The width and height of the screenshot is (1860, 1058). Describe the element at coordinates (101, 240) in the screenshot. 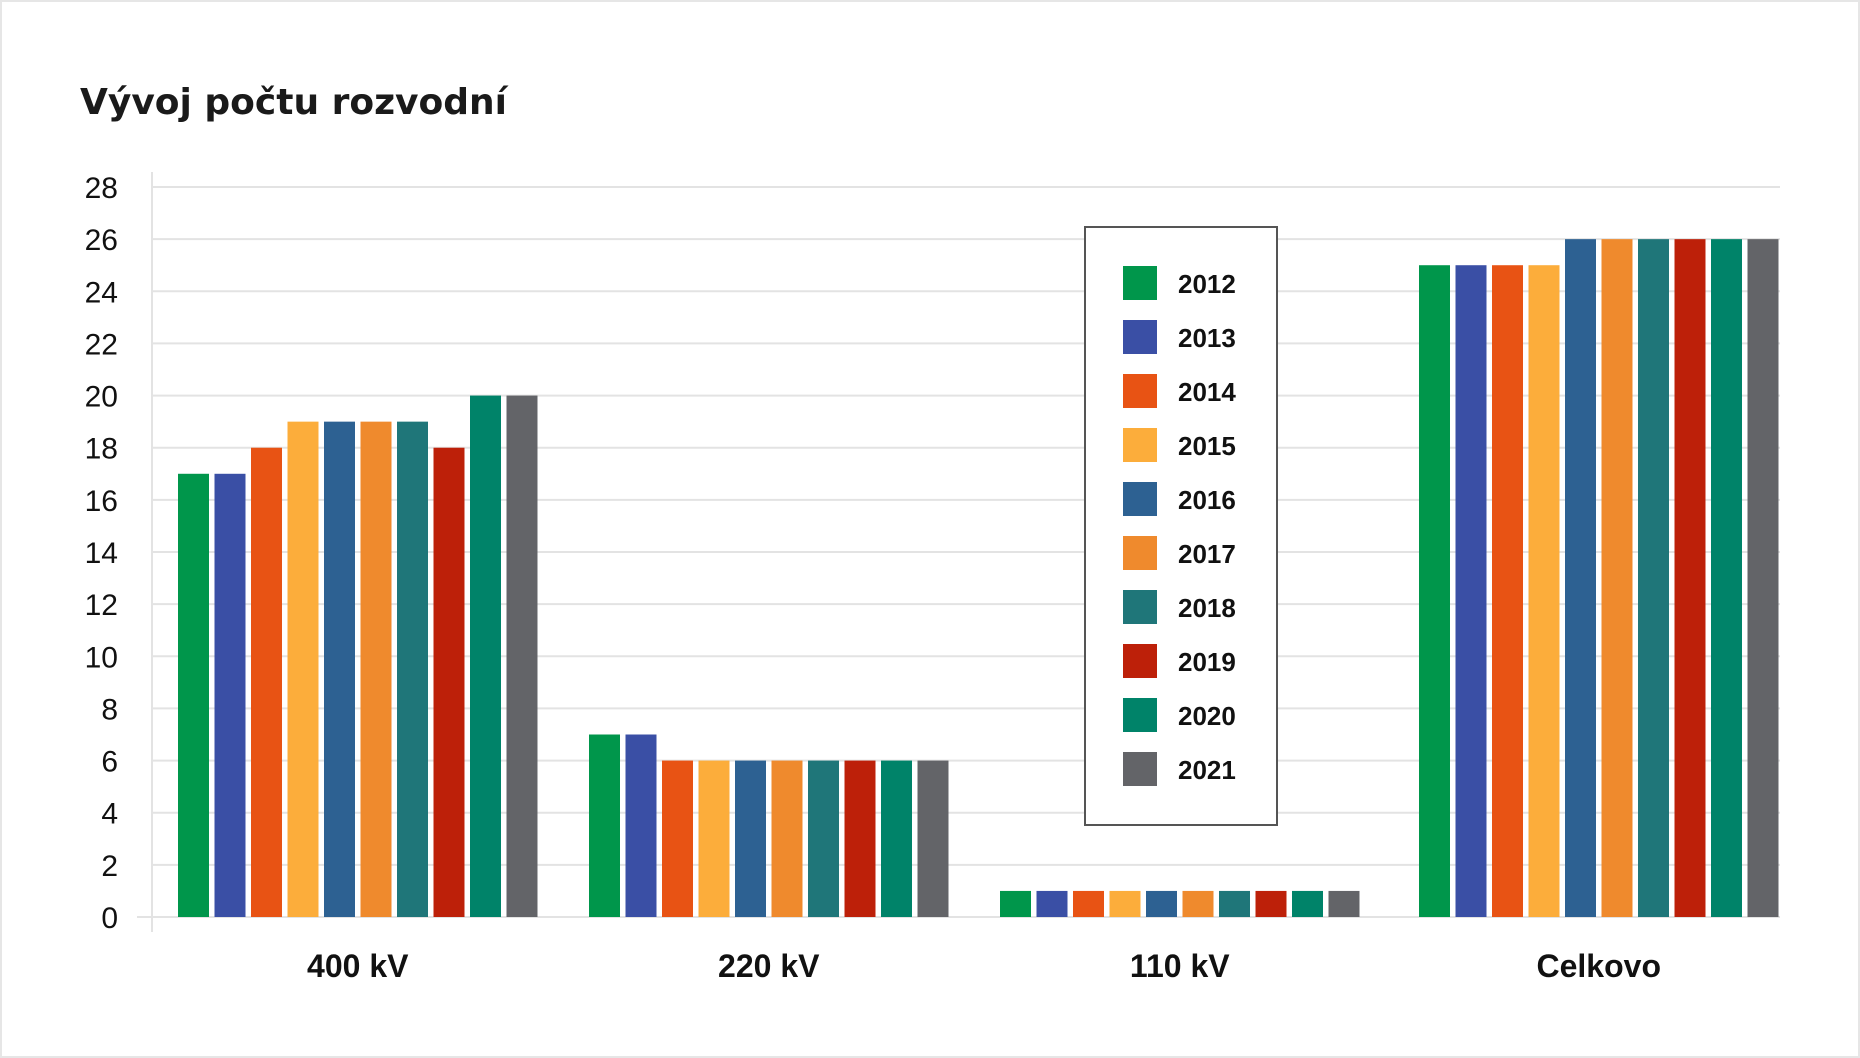

I see `y-tick-label: 26` at that location.